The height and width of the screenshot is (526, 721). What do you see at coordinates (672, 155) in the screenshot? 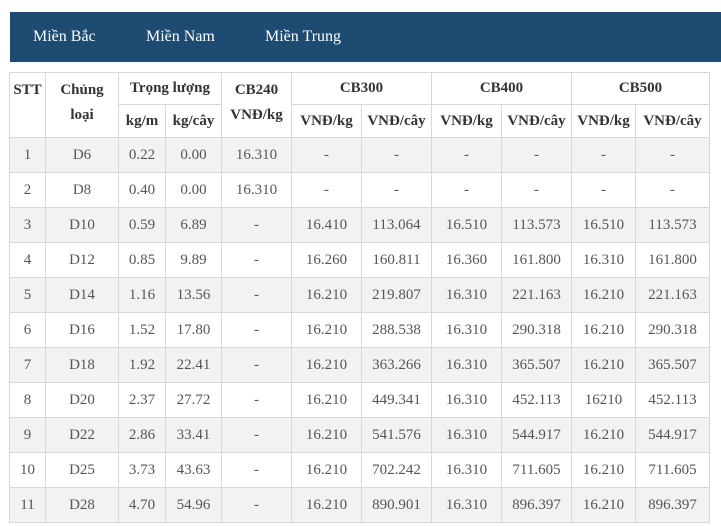
I see `cell-cb500-vnd-cay: -` at bounding box center [672, 155].